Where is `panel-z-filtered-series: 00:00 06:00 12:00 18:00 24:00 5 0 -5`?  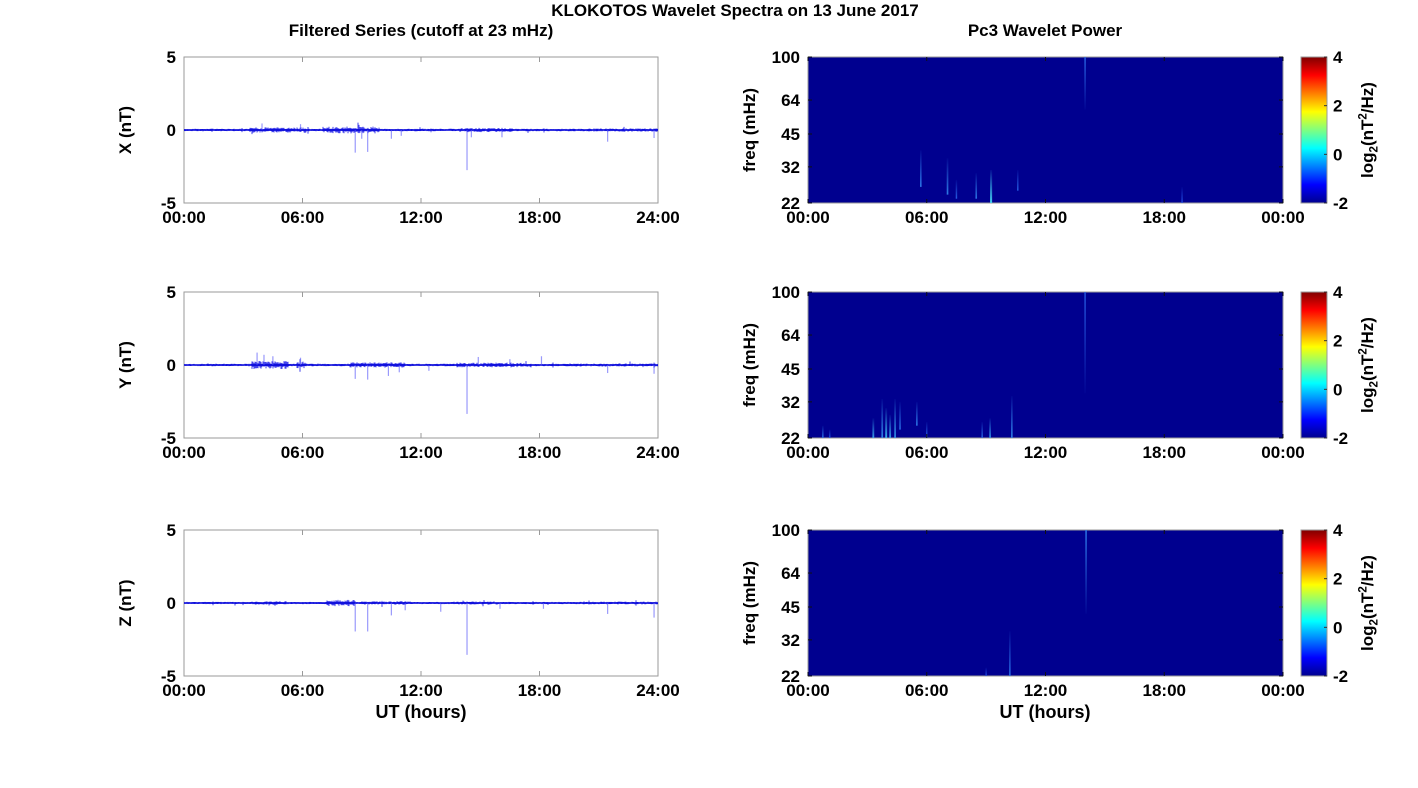
panel-z-filtered-series: 00:00 06:00 12:00 18:00 24:00 5 0 -5 is located at coordinates (420, 610).